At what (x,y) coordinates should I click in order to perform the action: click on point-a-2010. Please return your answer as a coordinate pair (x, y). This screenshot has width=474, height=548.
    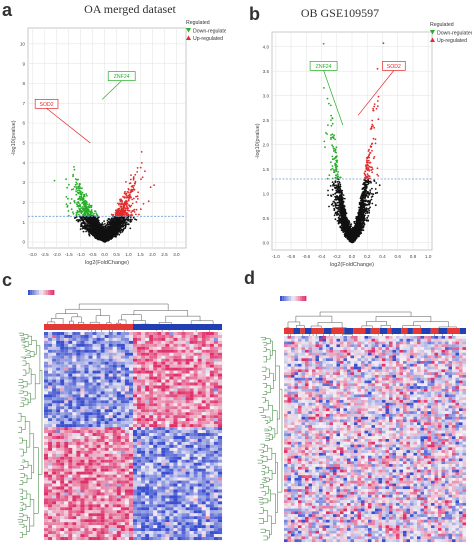
    Looking at the image, I should click on (123, 209).